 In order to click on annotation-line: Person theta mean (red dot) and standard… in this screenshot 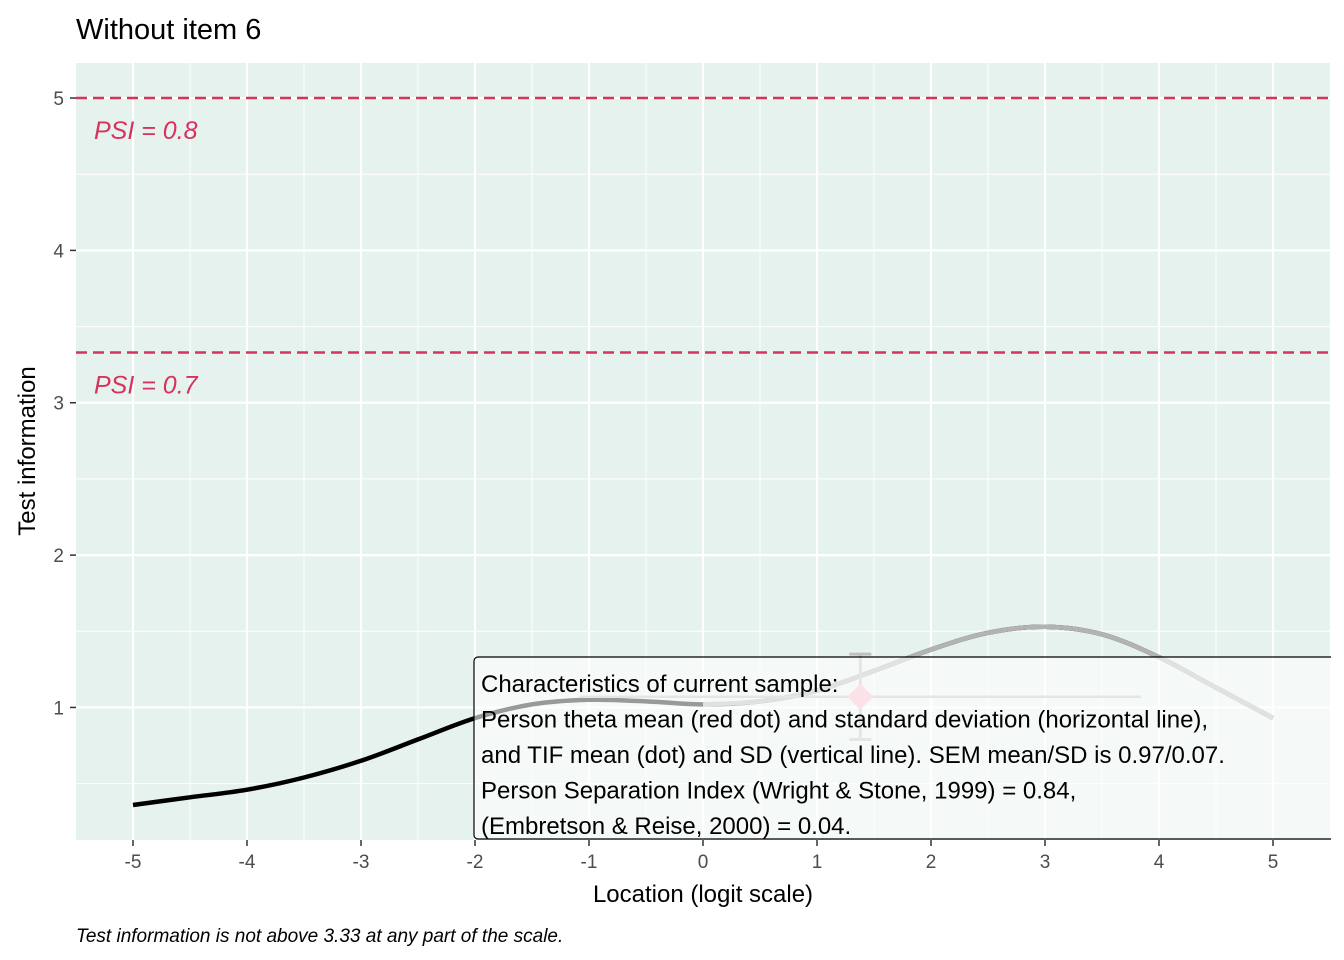, I will do `click(844, 720)`.